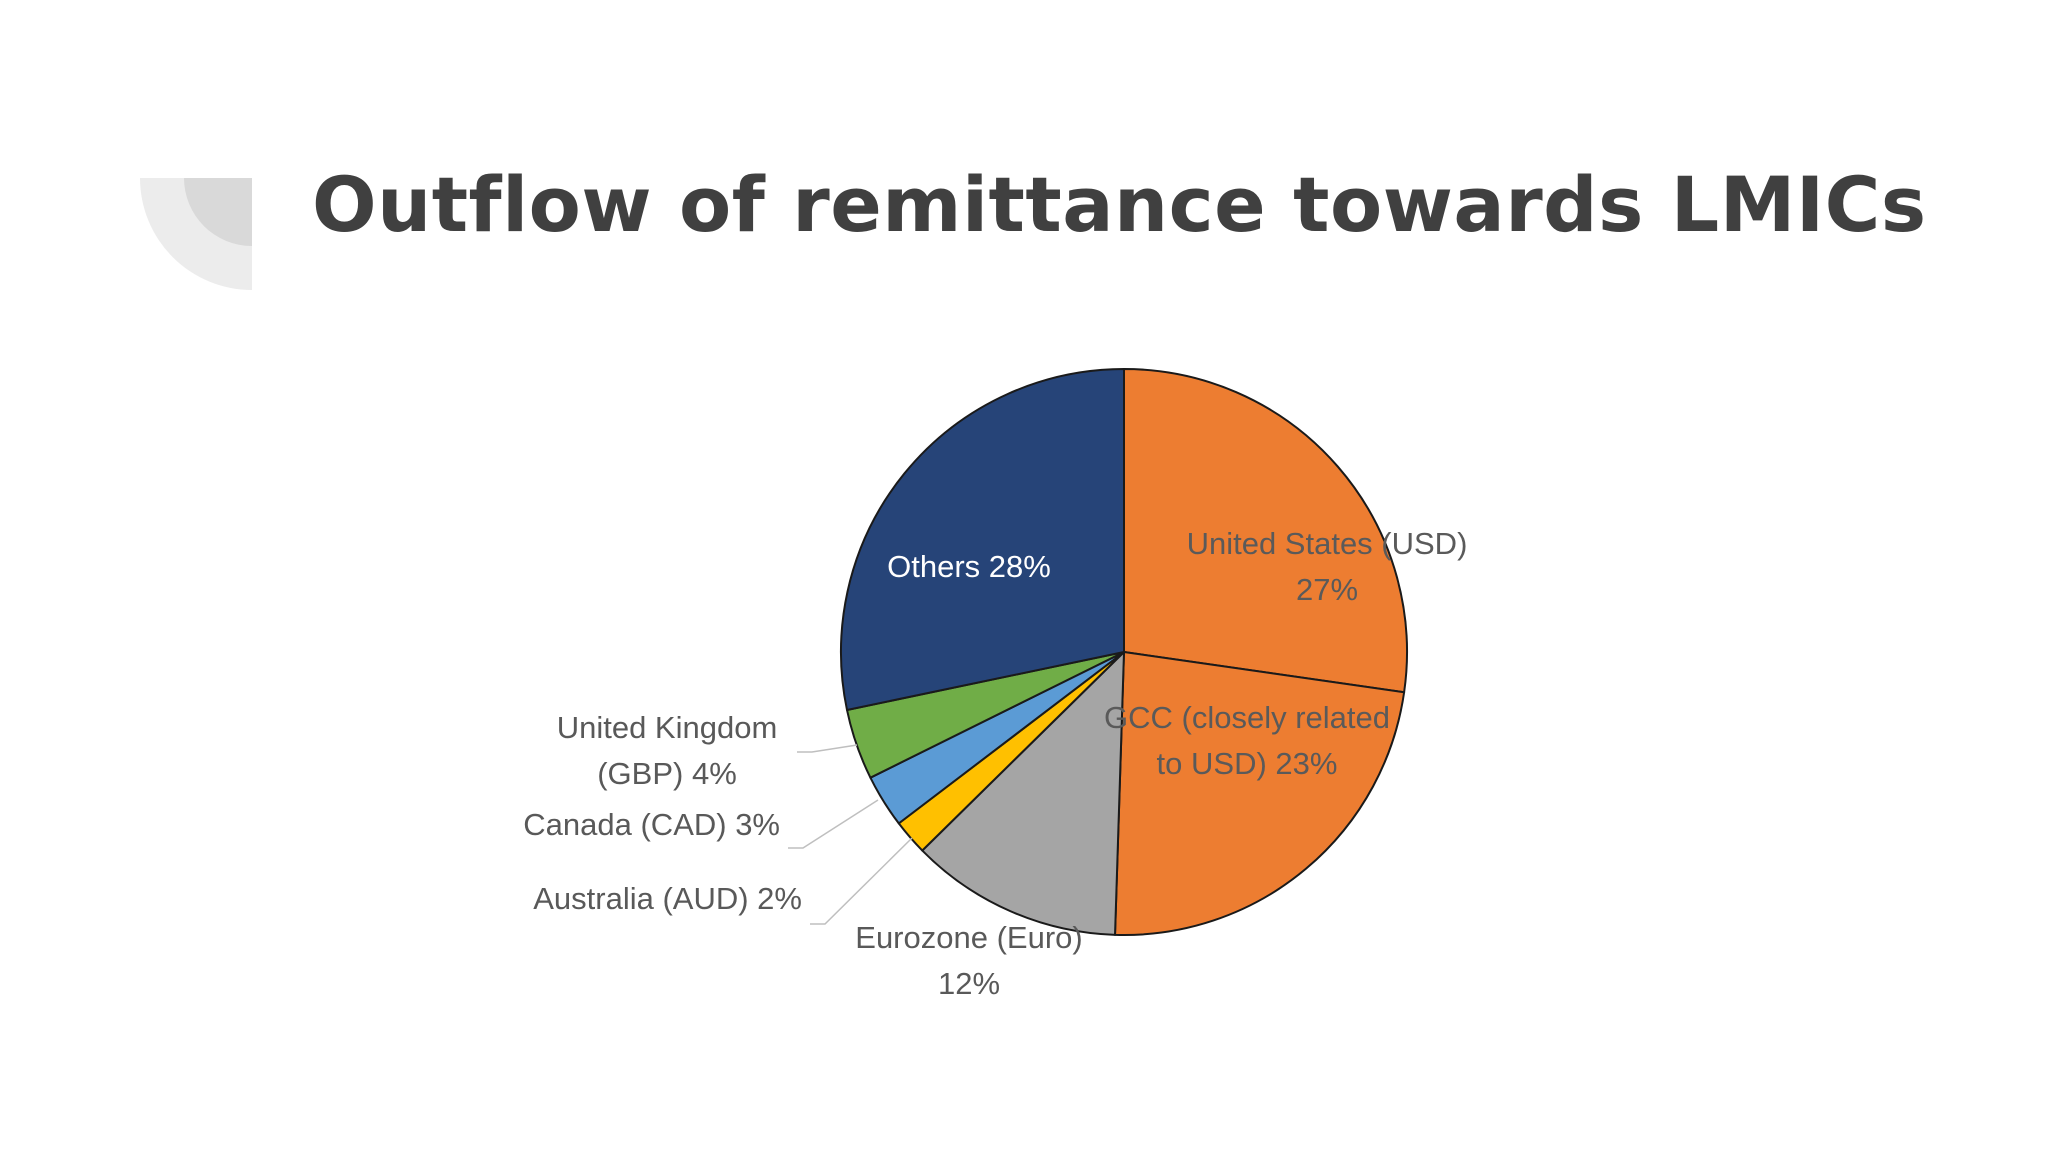 The width and height of the screenshot is (2048, 1152). What do you see at coordinates (827, 748) in the screenshot?
I see `leader-line-united-kingdom-gbp` at bounding box center [827, 748].